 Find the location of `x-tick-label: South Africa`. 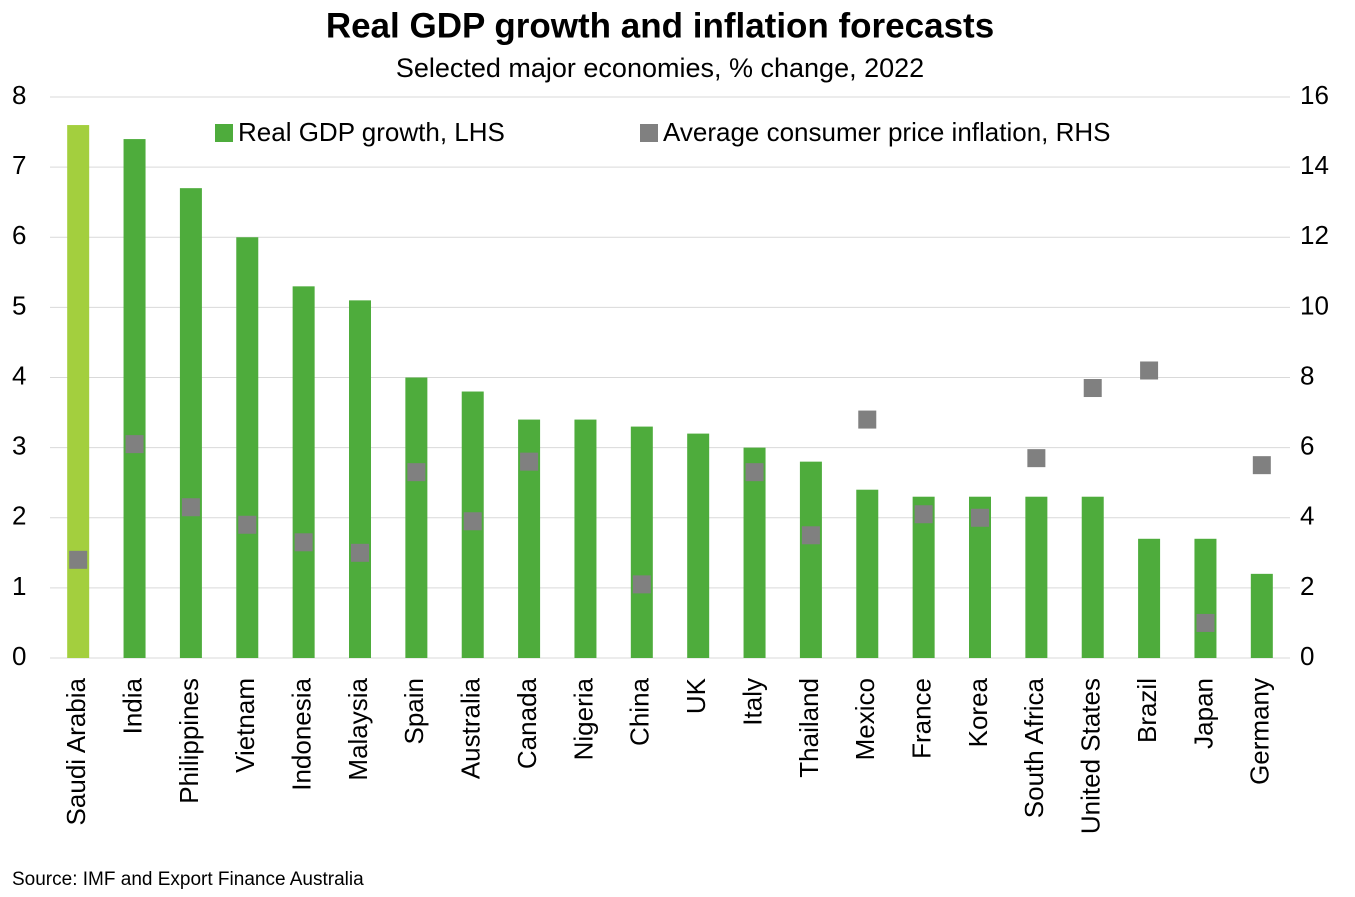

x-tick-label: South Africa is located at coordinates (1034, 747).